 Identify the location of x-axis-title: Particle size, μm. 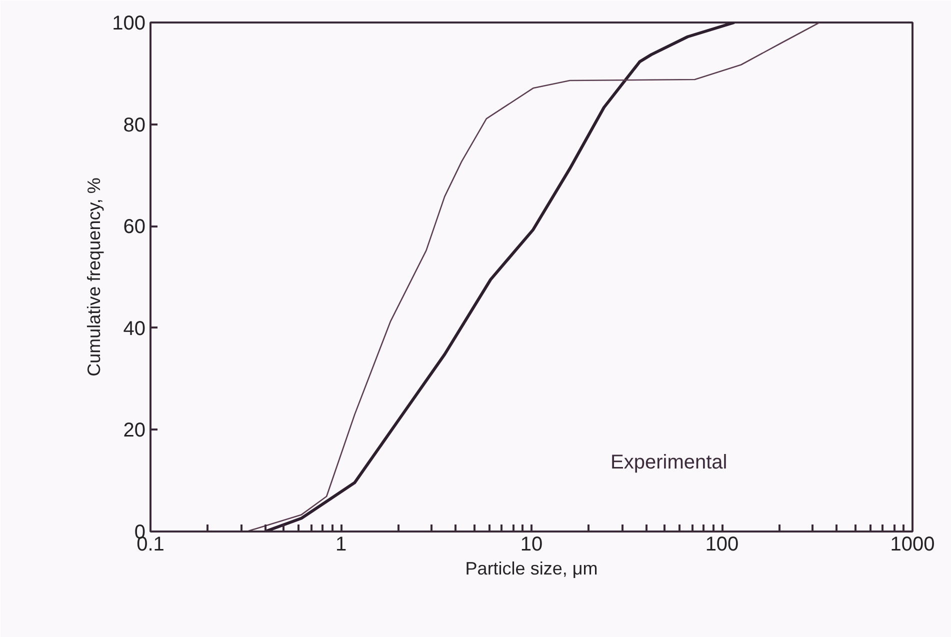
(531, 568).